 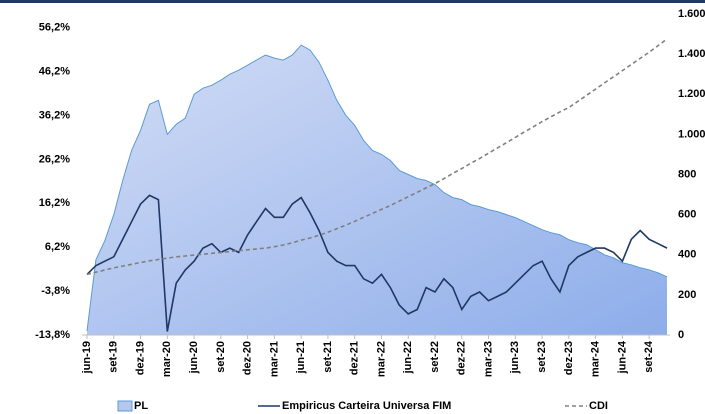 What do you see at coordinates (140, 358) in the screenshot?
I see `x-tick-label: dez-19` at bounding box center [140, 358].